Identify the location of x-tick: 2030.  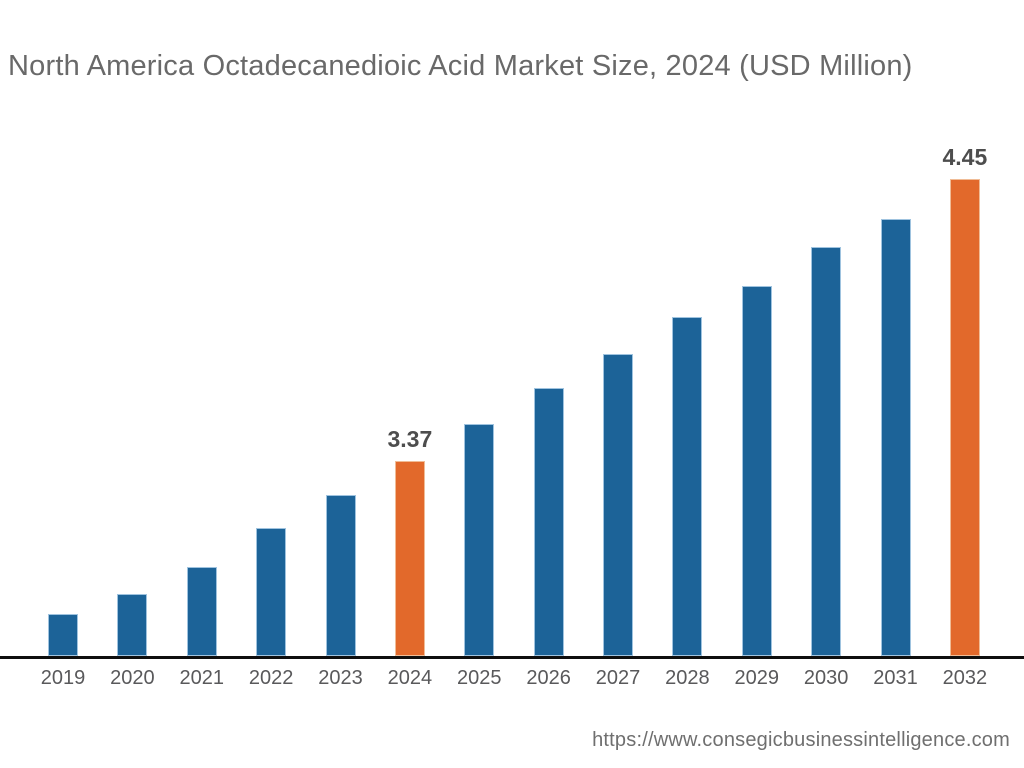
(826, 678).